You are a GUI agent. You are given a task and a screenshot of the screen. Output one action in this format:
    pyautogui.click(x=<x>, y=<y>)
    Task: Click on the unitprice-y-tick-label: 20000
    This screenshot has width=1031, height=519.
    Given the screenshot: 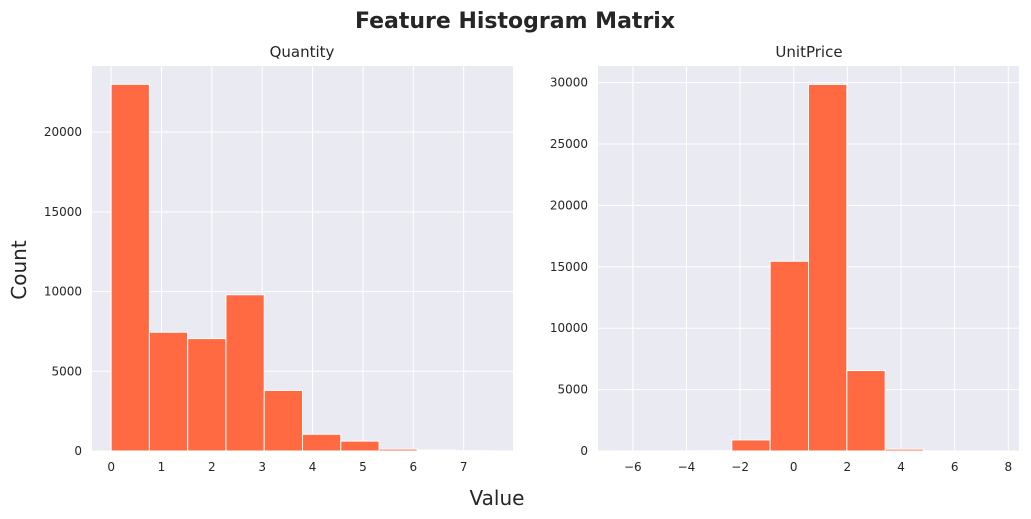 What is the action you would take?
    pyautogui.click(x=569, y=205)
    